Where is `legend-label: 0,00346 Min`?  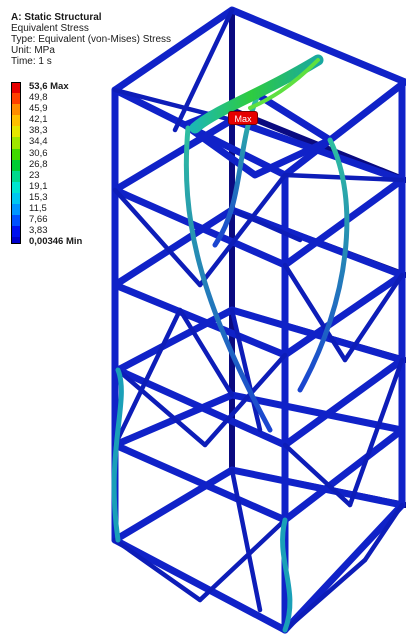 legend-label: 0,00346 Min is located at coordinates (56, 242).